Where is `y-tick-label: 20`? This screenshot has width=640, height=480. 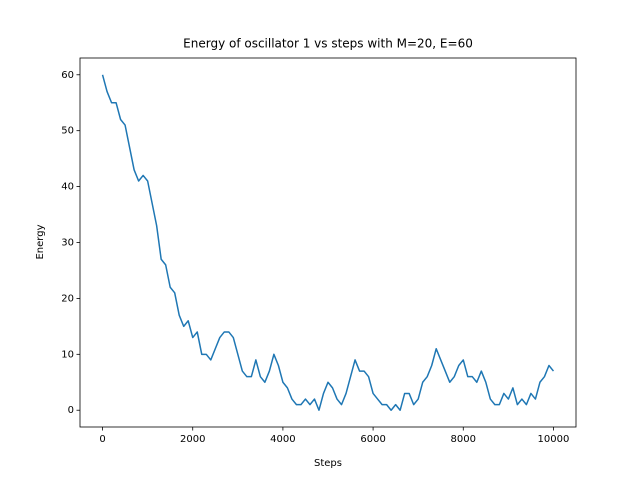 y-tick-label: 20 is located at coordinates (67, 298).